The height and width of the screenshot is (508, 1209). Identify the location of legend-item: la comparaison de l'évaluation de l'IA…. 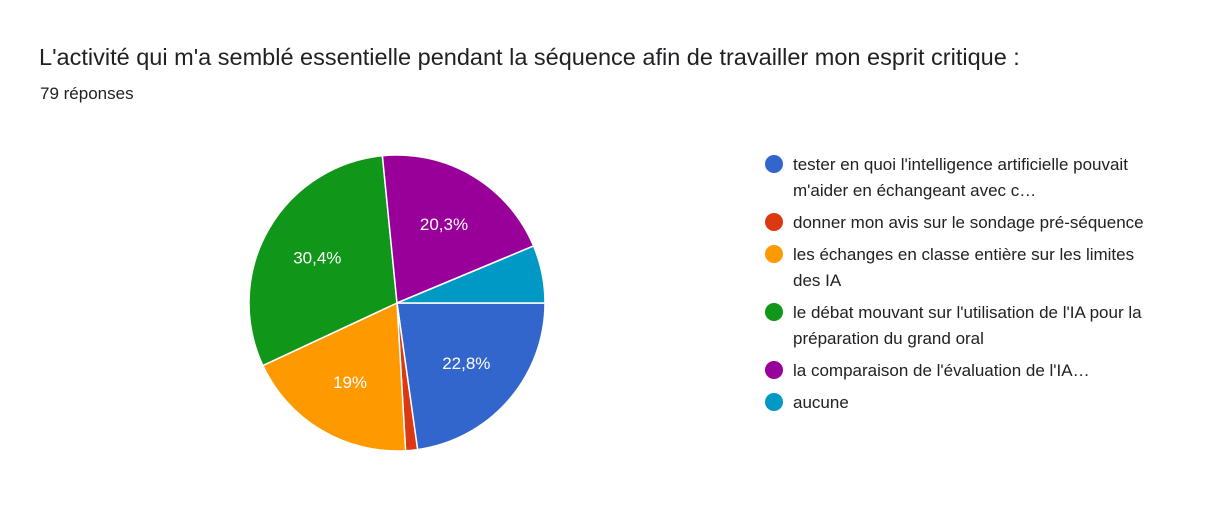
(960, 371).